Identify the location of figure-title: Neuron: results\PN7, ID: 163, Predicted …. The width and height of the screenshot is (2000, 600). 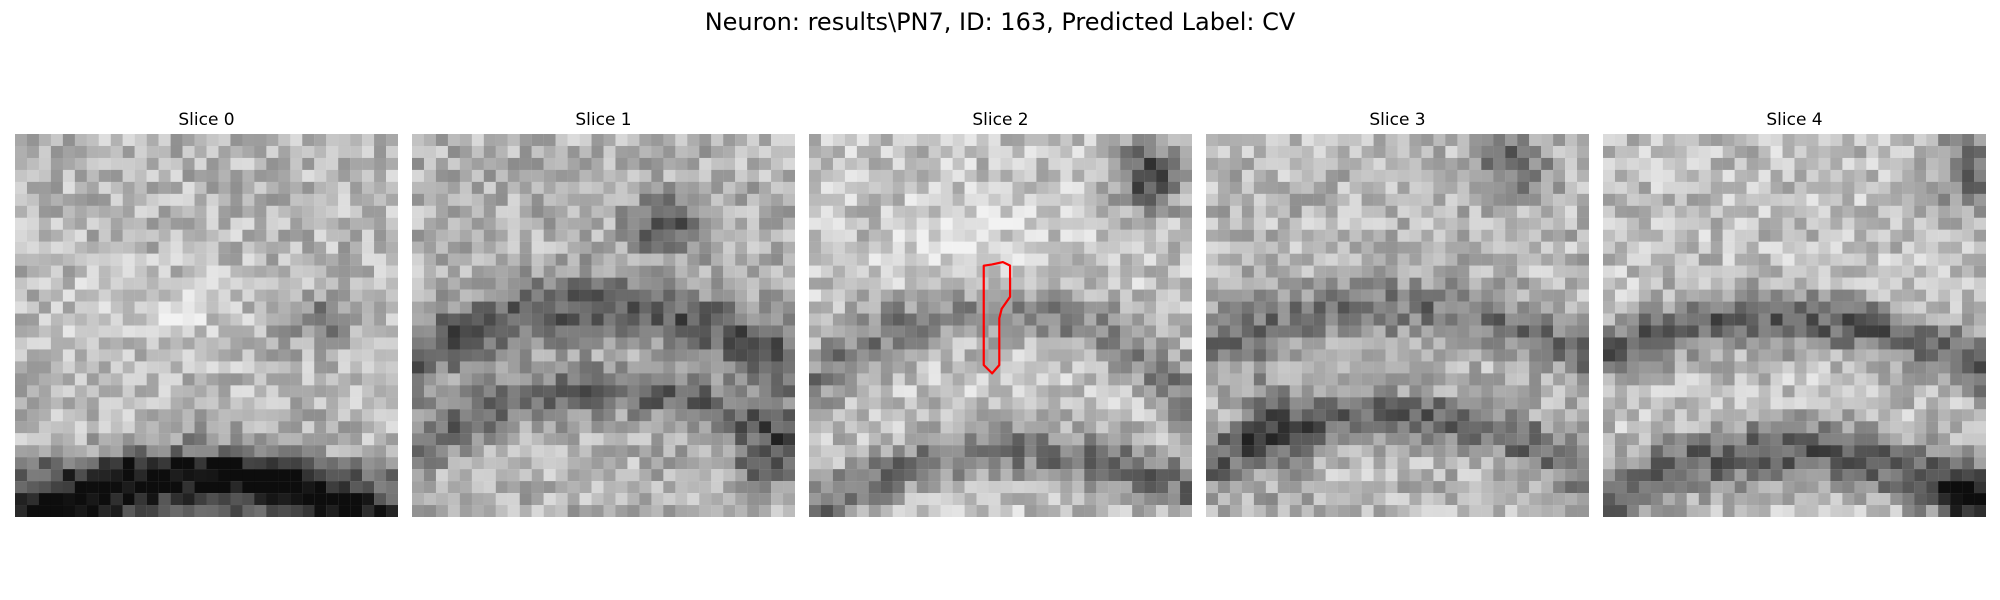
(1000, 22).